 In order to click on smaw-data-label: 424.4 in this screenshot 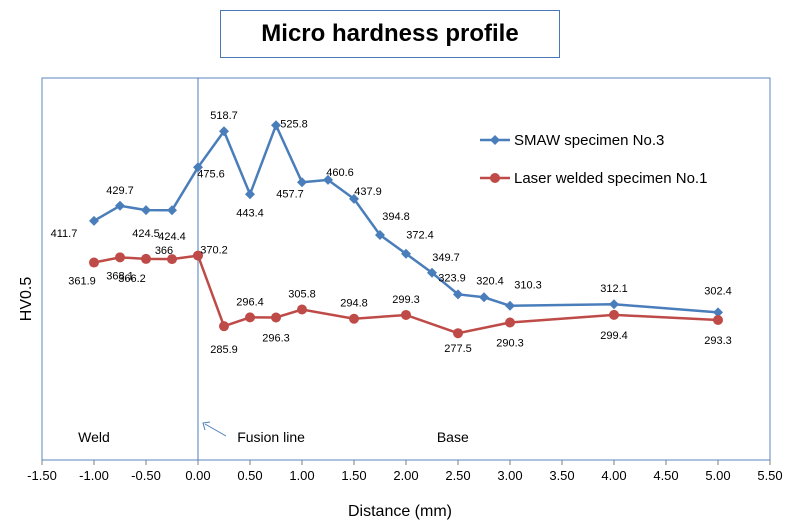, I will do `click(172, 237)`.